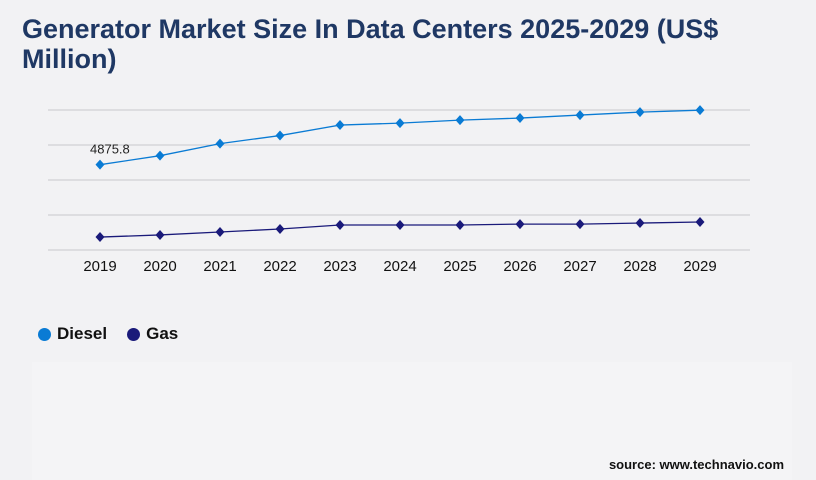 The width and height of the screenshot is (816, 480). Describe the element at coordinates (579, 266) in the screenshot. I see `x-tick-label: 2027` at that location.